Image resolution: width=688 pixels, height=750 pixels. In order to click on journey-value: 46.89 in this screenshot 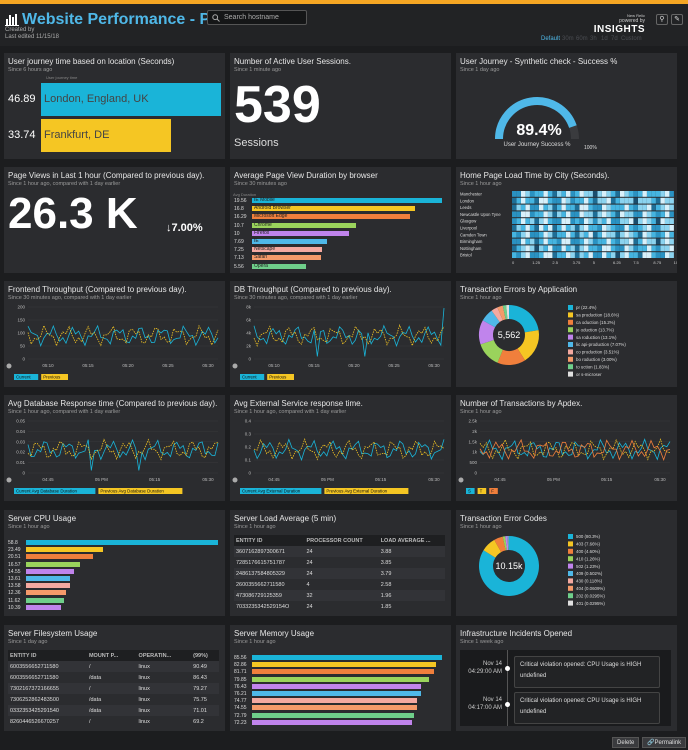, I will do `click(22, 99)`.